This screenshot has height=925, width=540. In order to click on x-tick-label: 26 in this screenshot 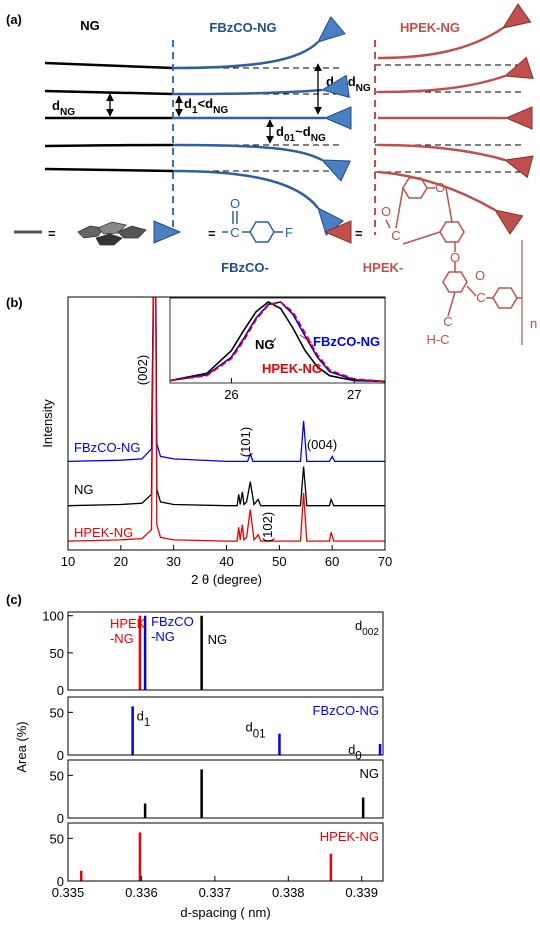, I will do `click(231, 394)`.